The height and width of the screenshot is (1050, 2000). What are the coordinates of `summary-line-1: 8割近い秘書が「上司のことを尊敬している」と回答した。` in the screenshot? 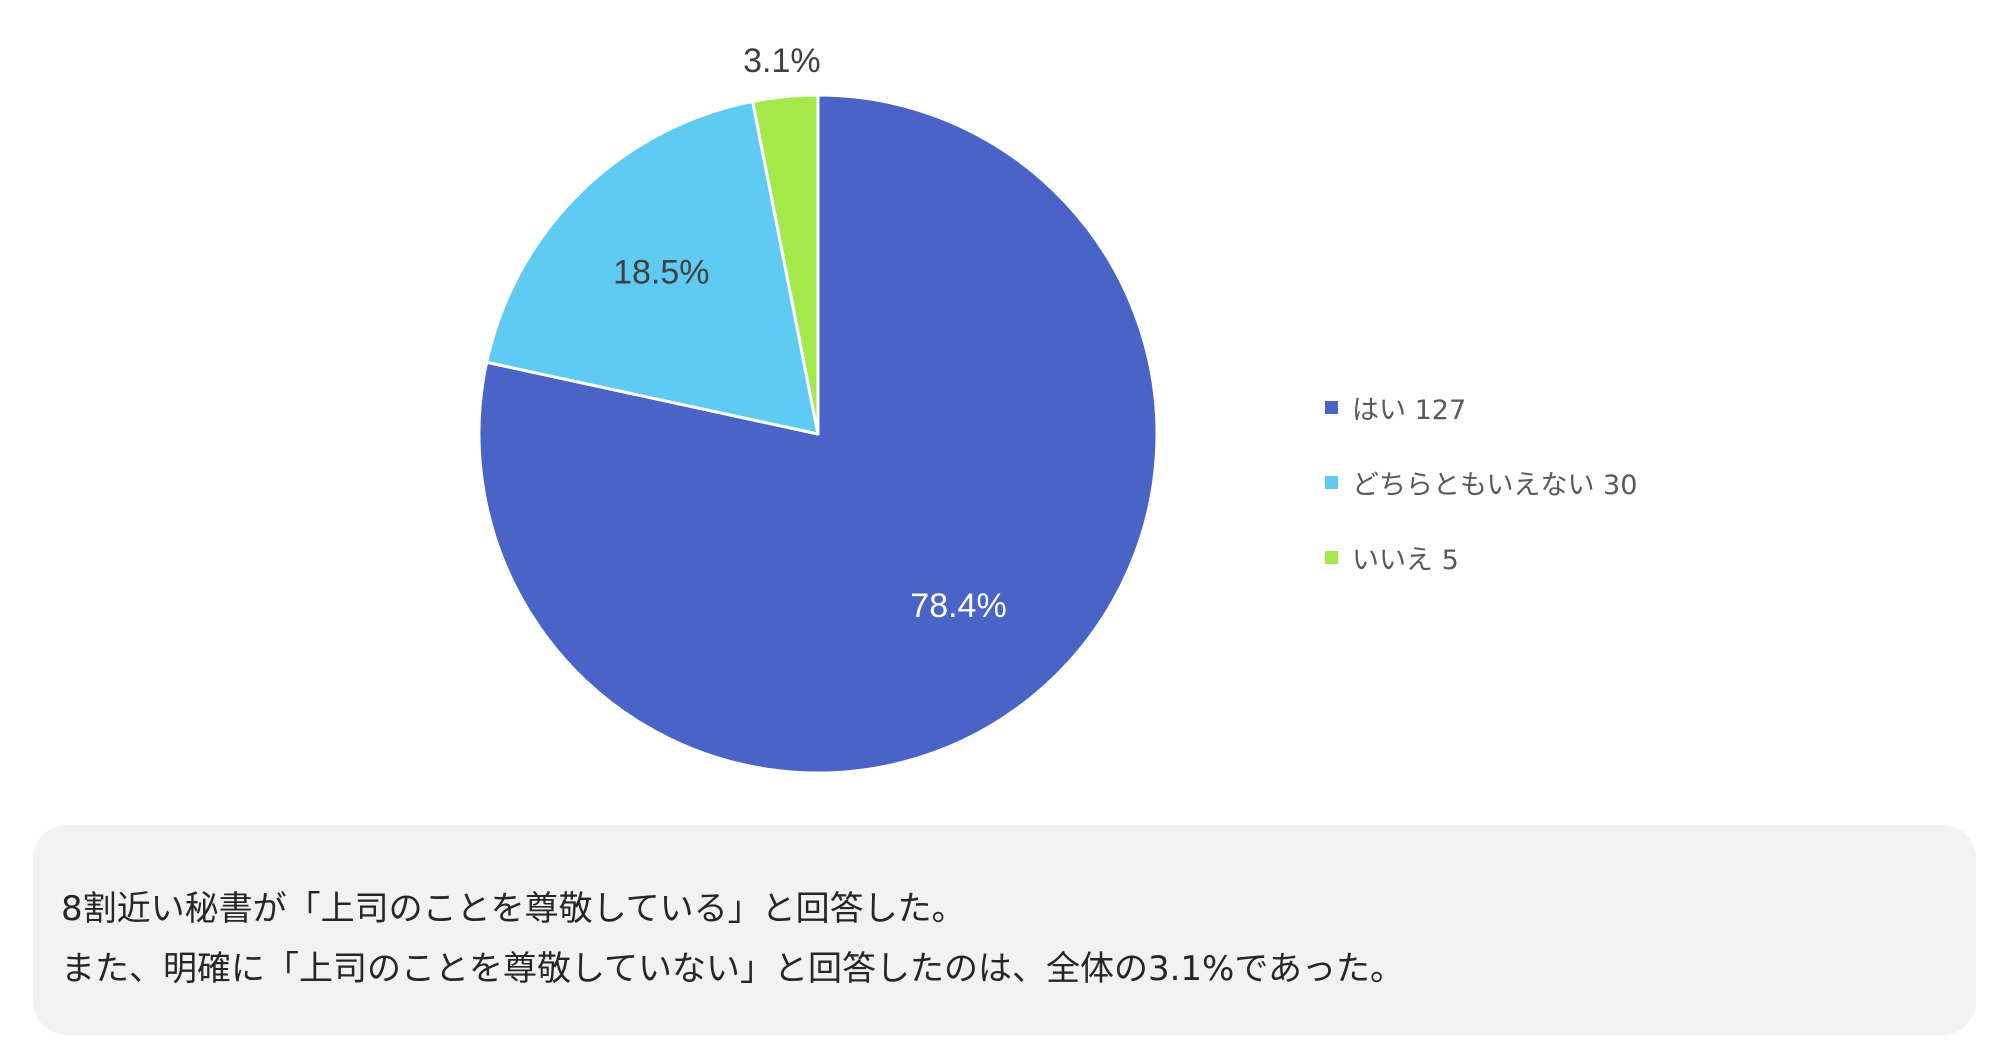 It's located at (513, 909).